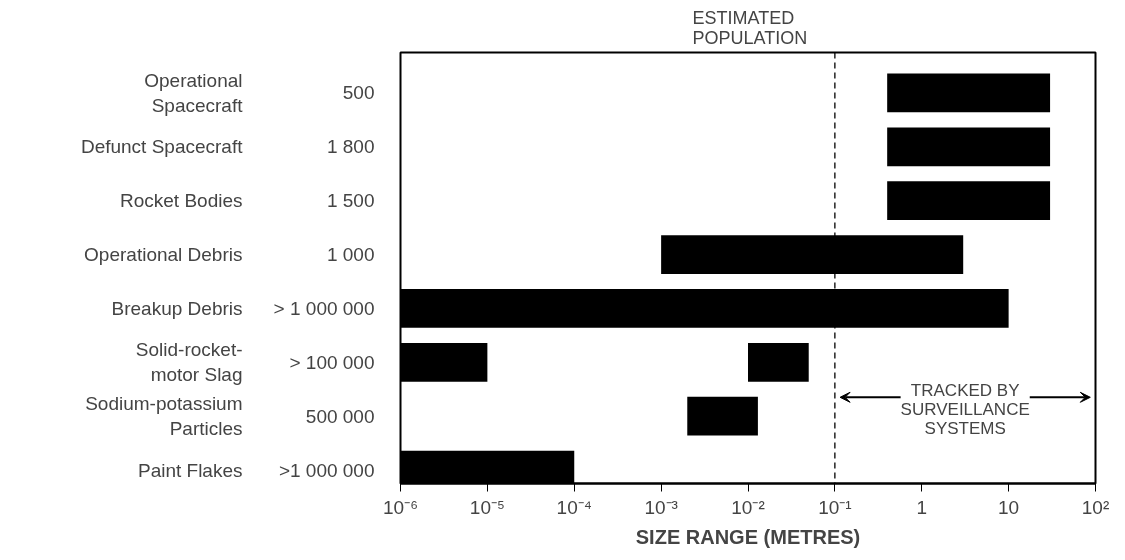 The image size is (1125, 560). What do you see at coordinates (332, 362) in the screenshot?
I see `text: > 100 000` at bounding box center [332, 362].